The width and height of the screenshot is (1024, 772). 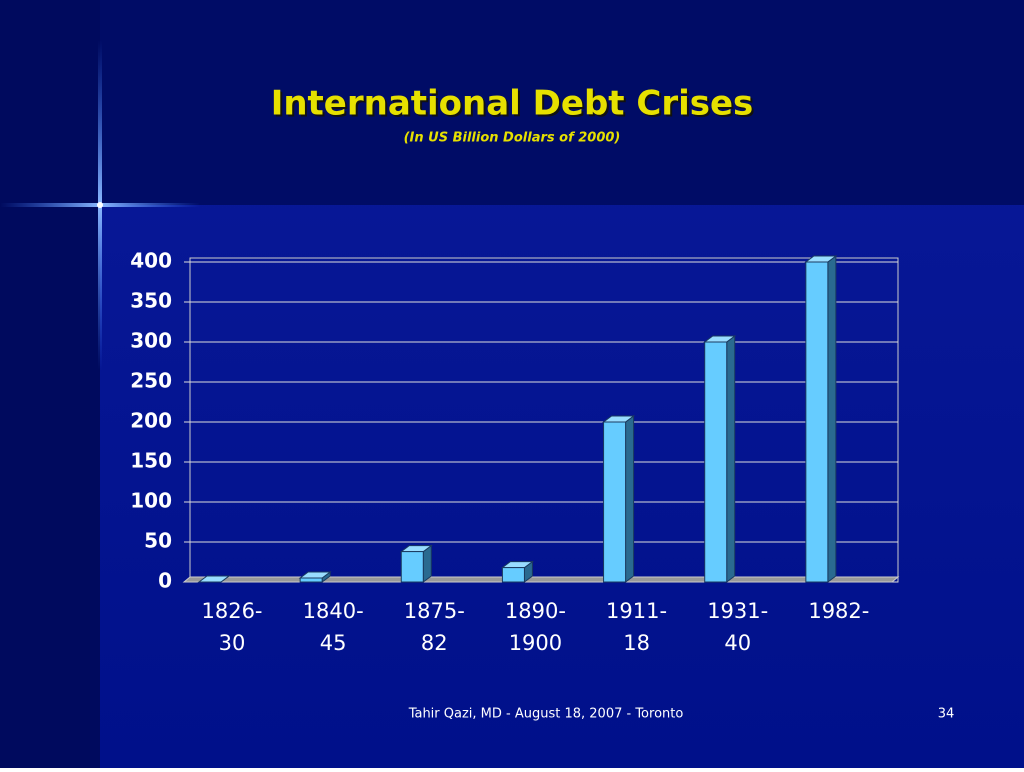 What do you see at coordinates (232, 643) in the screenshot?
I see `x-tick-label: 30` at bounding box center [232, 643].